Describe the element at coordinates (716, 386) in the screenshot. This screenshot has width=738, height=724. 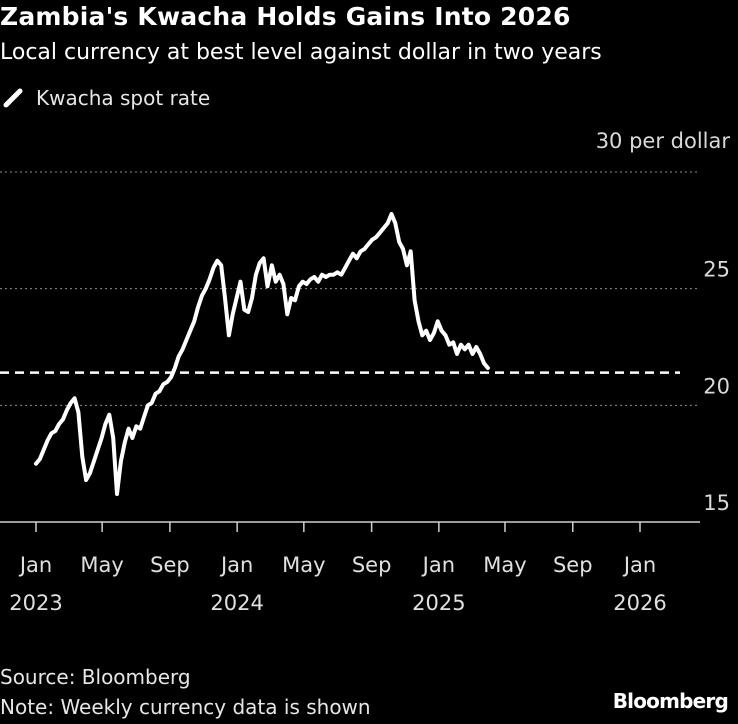
I see `y-tick-label-20: 20` at that location.